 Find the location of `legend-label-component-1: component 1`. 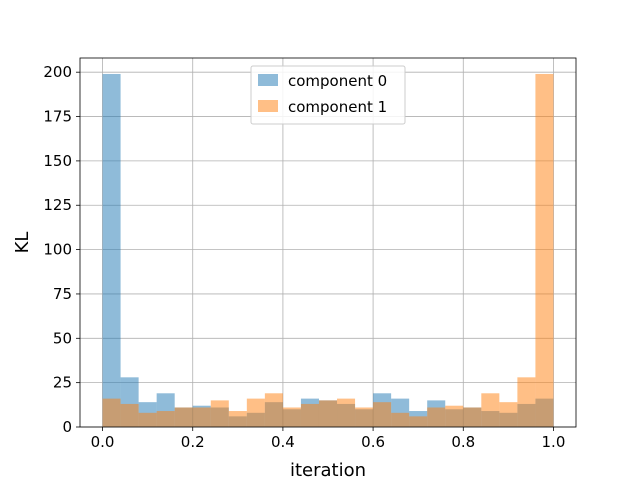

legend-label-component-1: component 1 is located at coordinates (337, 107).